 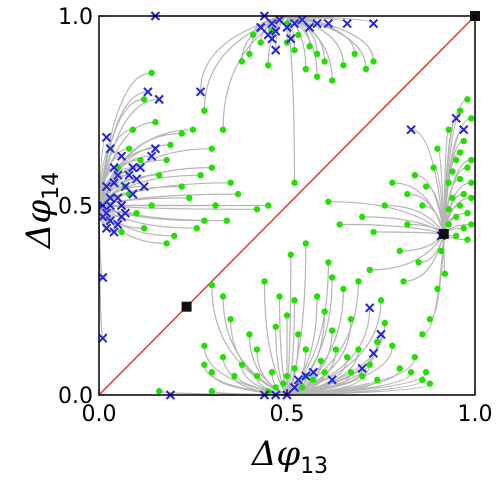 What do you see at coordinates (314, 466) in the screenshot?
I see `x-axis-label-subscript: 13` at bounding box center [314, 466].